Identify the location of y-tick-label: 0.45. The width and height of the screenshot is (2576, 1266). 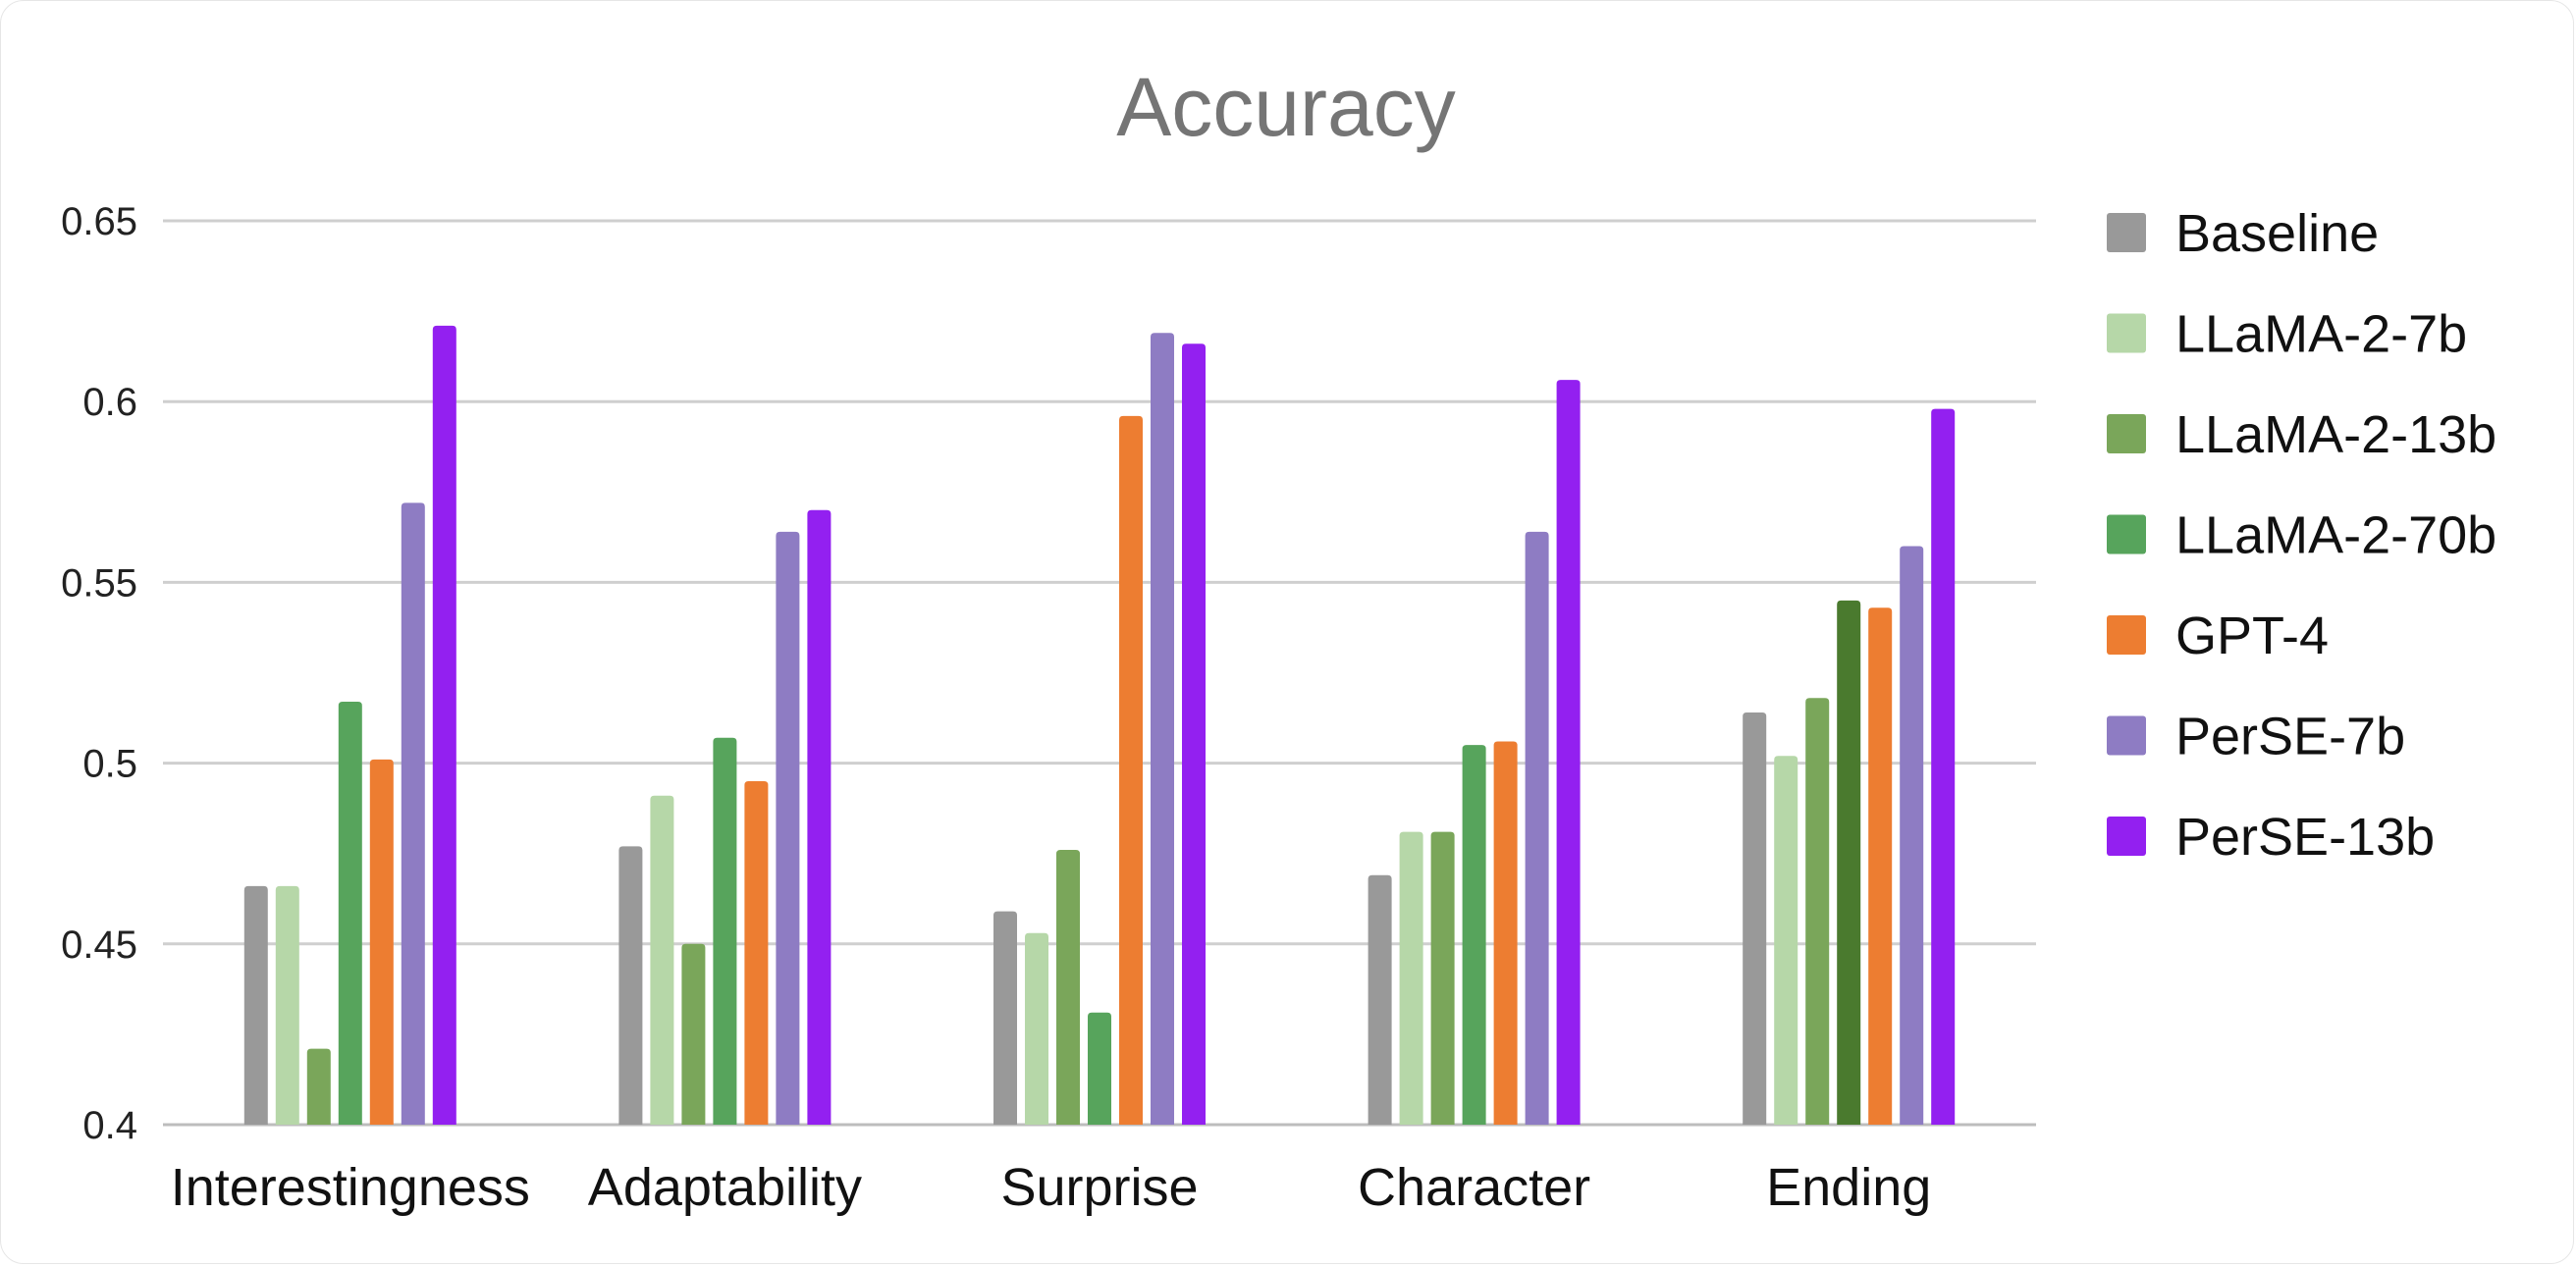
(99, 945).